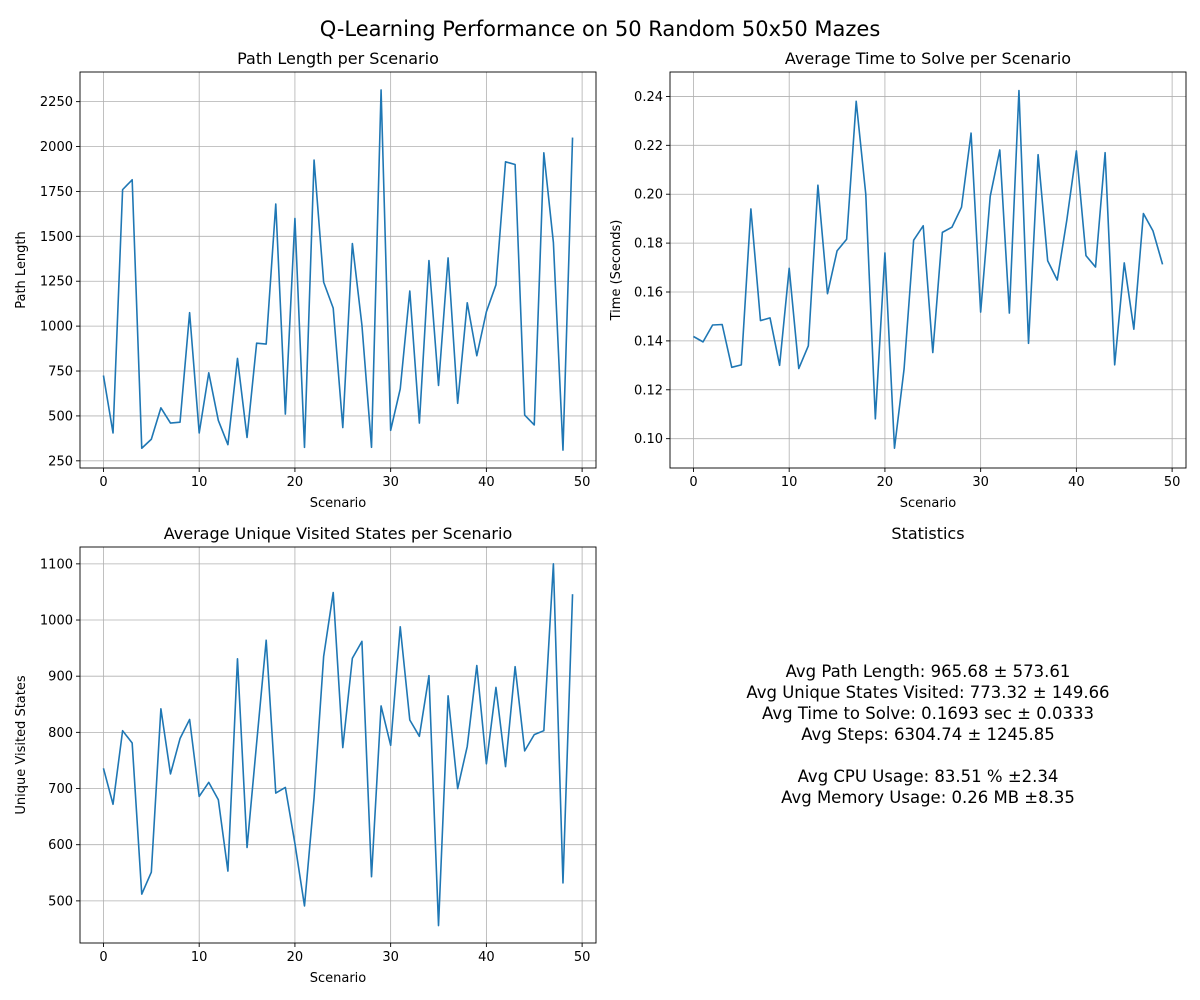 The width and height of the screenshot is (1200, 1000). I want to click on y-tick-label: 0.16, so click(648, 293).